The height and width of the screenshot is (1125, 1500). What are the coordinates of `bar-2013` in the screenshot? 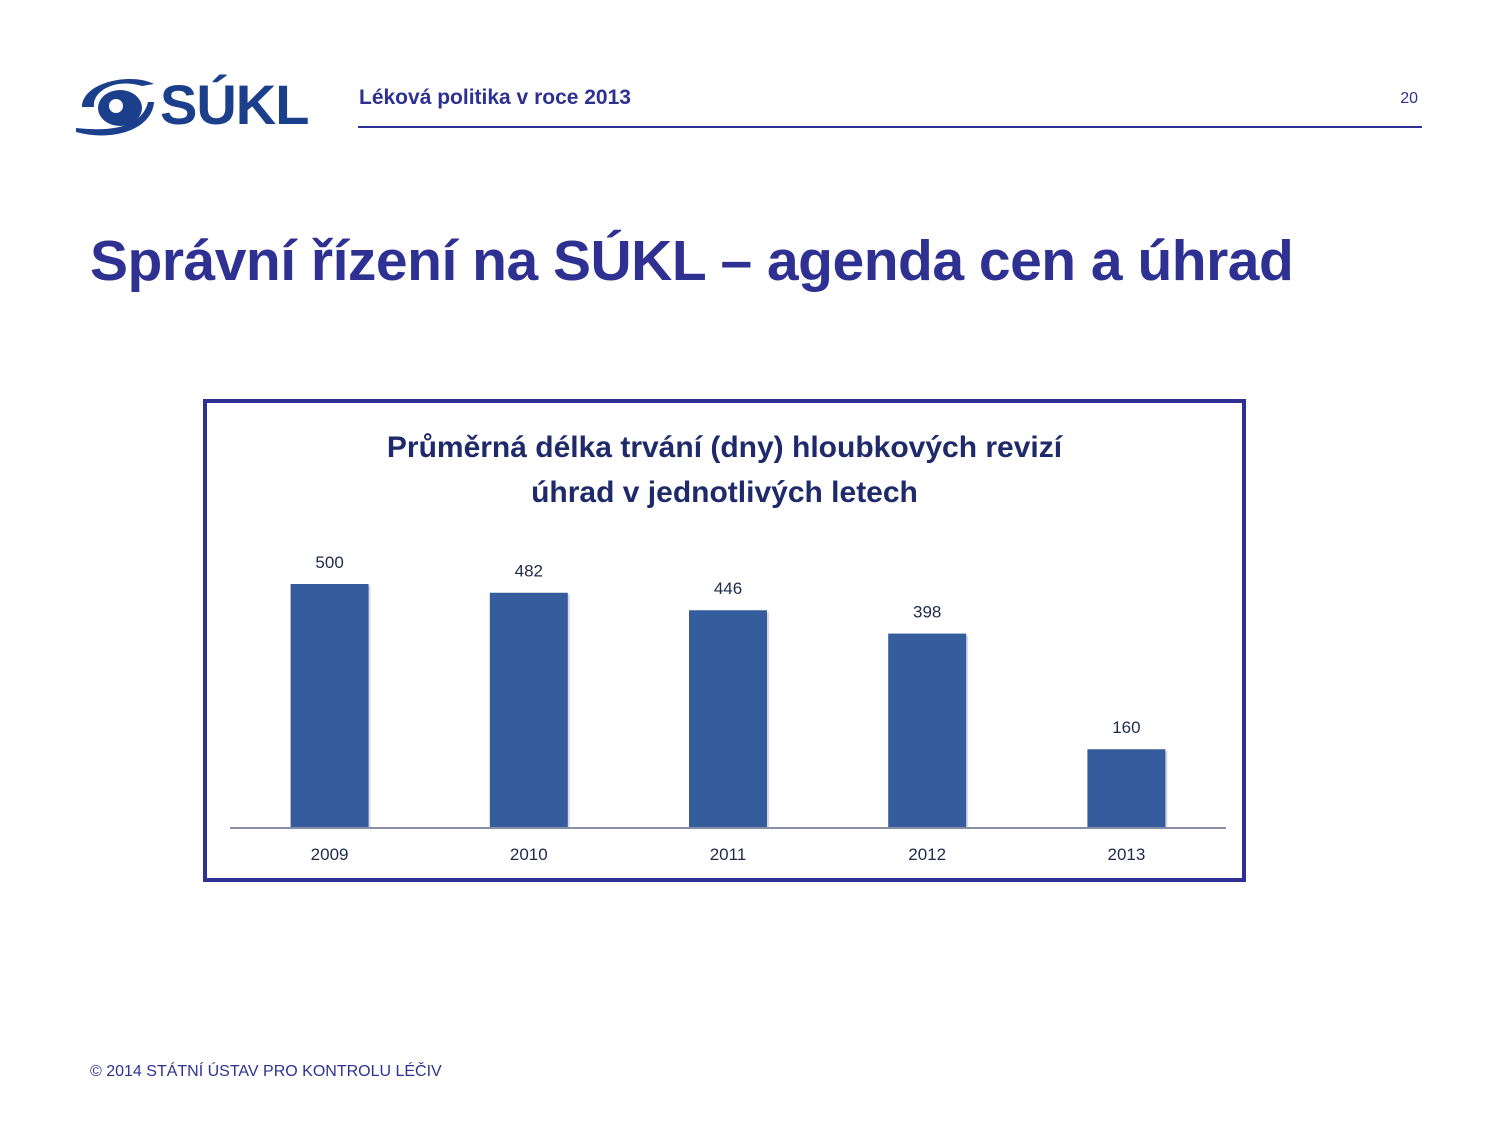 It's located at (1126, 788).